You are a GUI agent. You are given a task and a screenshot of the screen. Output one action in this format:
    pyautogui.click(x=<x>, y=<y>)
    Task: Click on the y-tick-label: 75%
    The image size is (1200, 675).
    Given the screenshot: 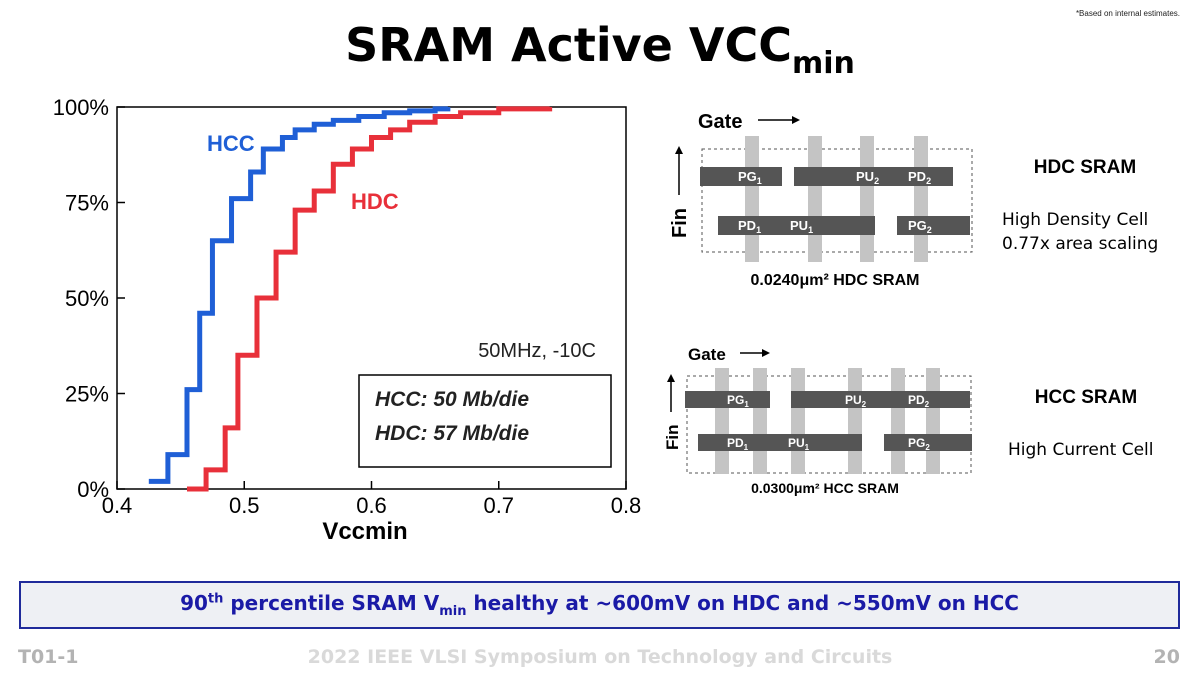 What is the action you would take?
    pyautogui.click(x=87, y=203)
    